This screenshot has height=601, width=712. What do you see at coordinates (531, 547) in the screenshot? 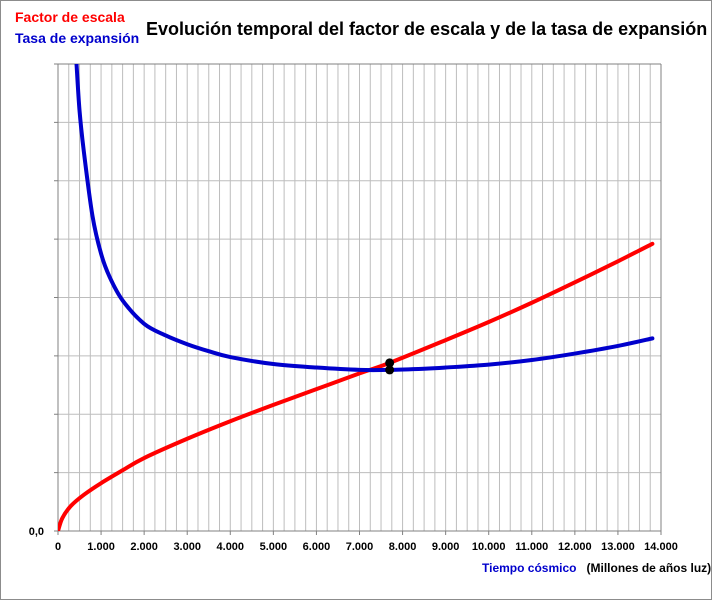
I see `x-tick-label: 11.000` at bounding box center [531, 547].